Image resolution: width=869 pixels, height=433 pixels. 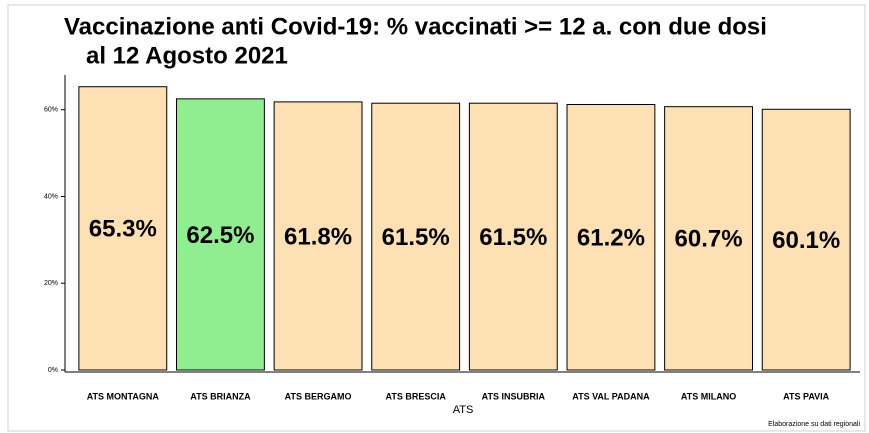 What do you see at coordinates (51, 283) in the screenshot?
I see `y-tick-label: 20%` at bounding box center [51, 283].